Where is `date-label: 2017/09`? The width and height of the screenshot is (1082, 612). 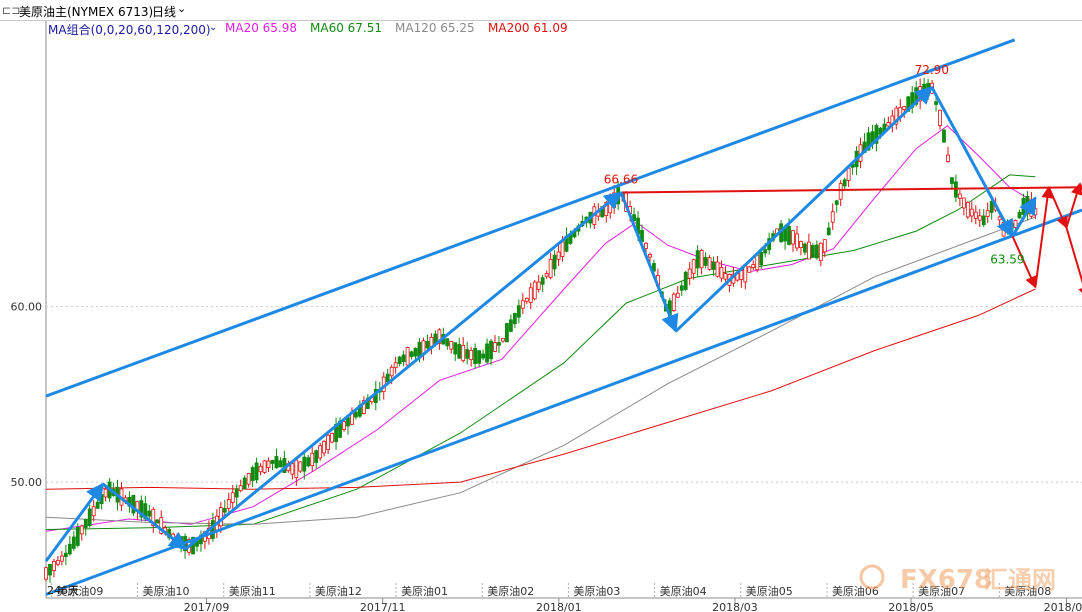
date-label: 2017/09 is located at coordinates (207, 606).